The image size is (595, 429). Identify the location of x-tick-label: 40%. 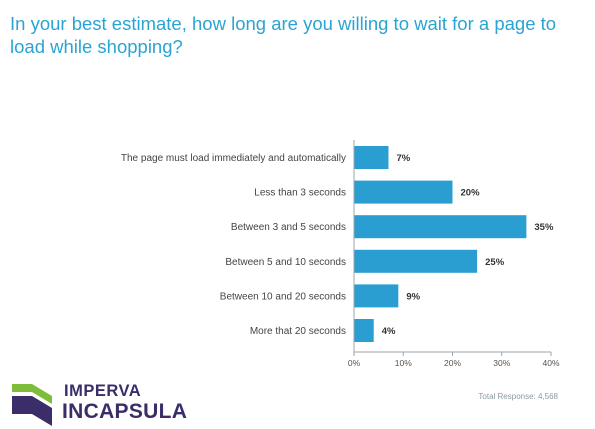
(550, 363).